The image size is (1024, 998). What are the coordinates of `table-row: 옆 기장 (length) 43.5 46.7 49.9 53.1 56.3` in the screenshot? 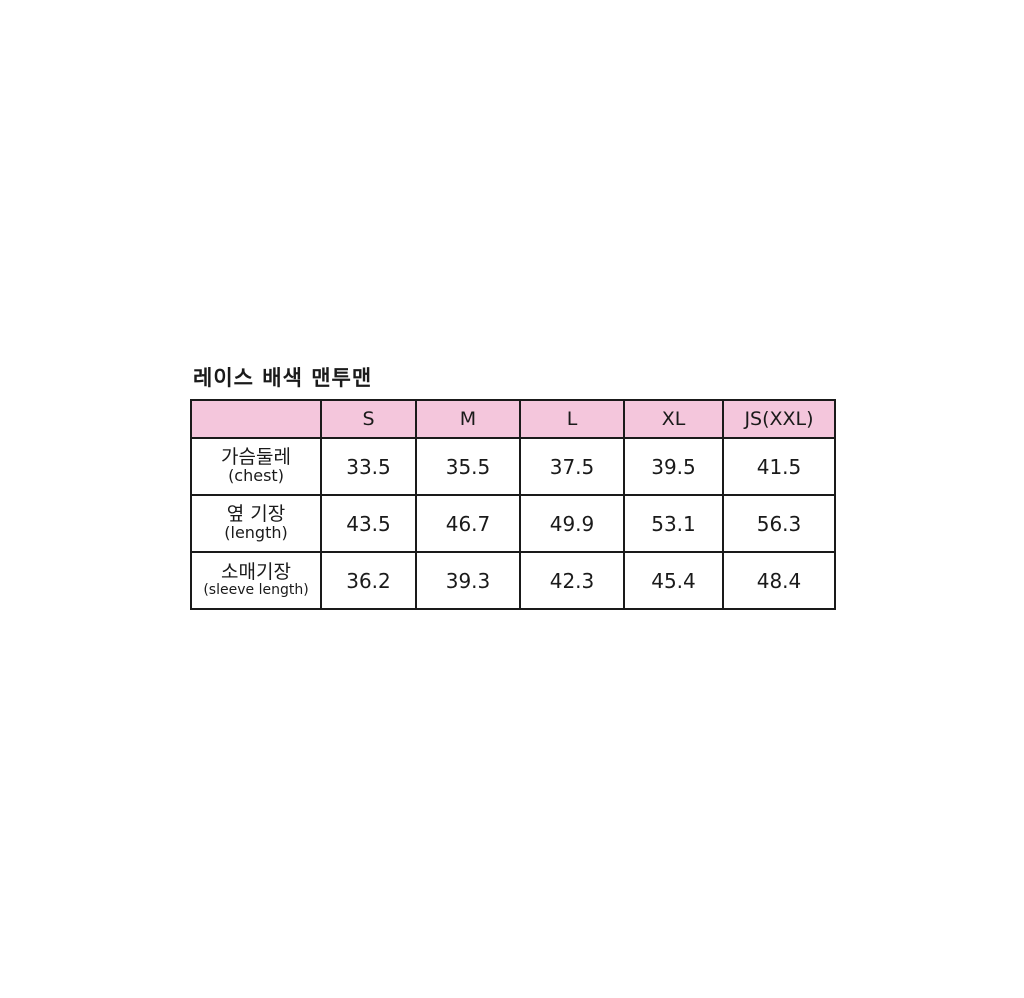 It's located at (513, 523).